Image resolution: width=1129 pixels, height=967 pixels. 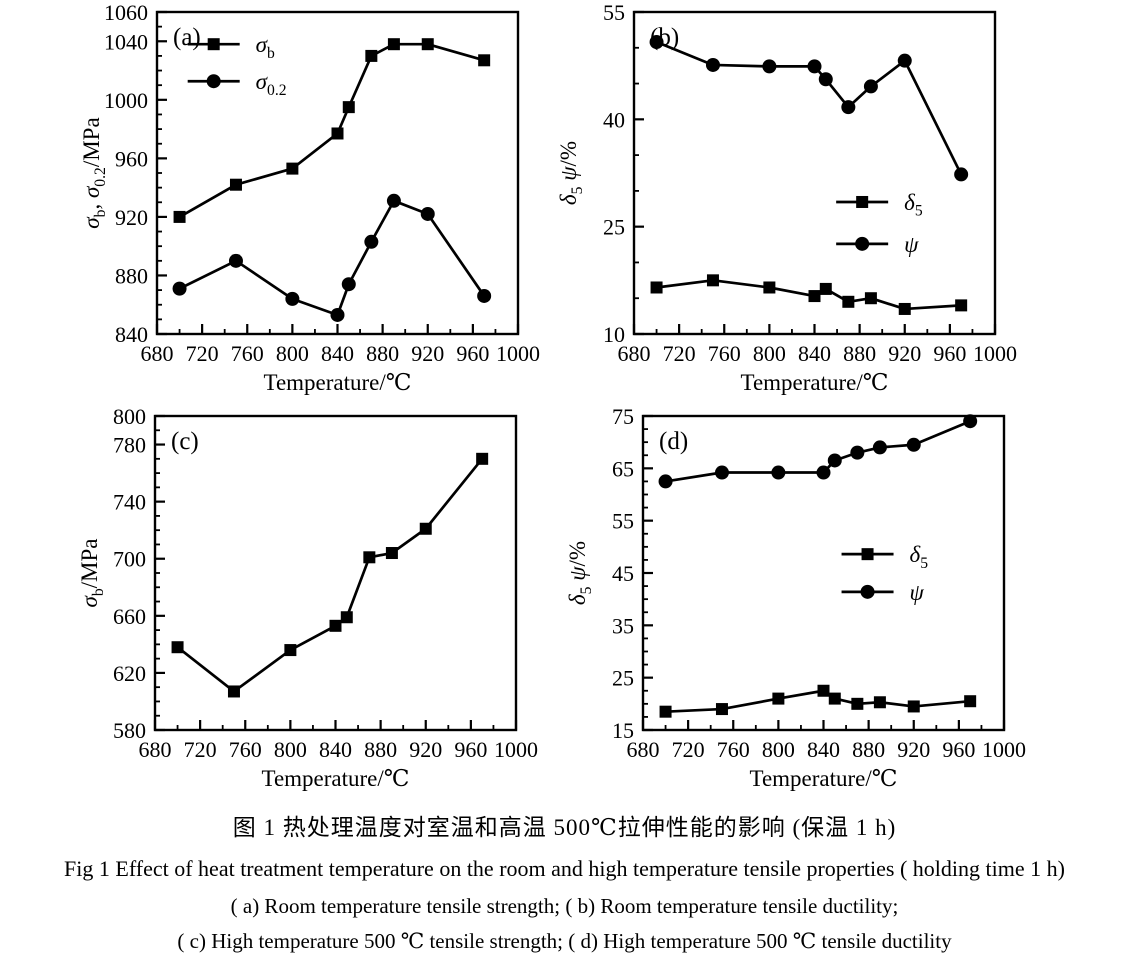 I want to click on svg-text: 35, so click(x=623, y=625).